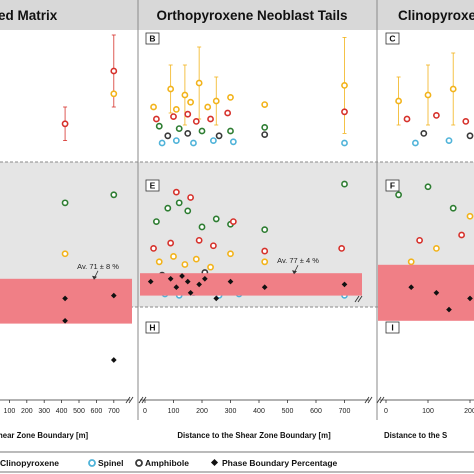  What do you see at coordinates (298, 260) in the screenshot?
I see `svg-text: Av. 77 ± 4 %` at bounding box center [298, 260].